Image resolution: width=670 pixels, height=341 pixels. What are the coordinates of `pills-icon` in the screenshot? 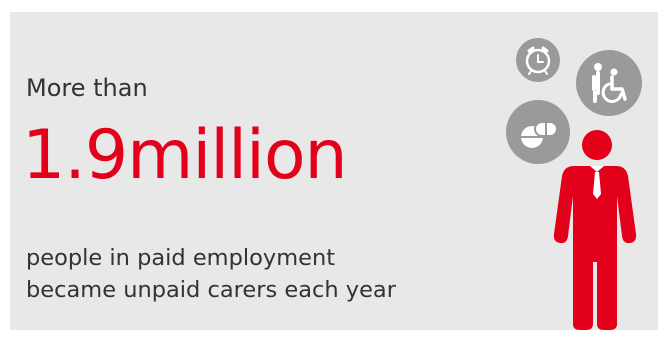 It's located at (538, 132).